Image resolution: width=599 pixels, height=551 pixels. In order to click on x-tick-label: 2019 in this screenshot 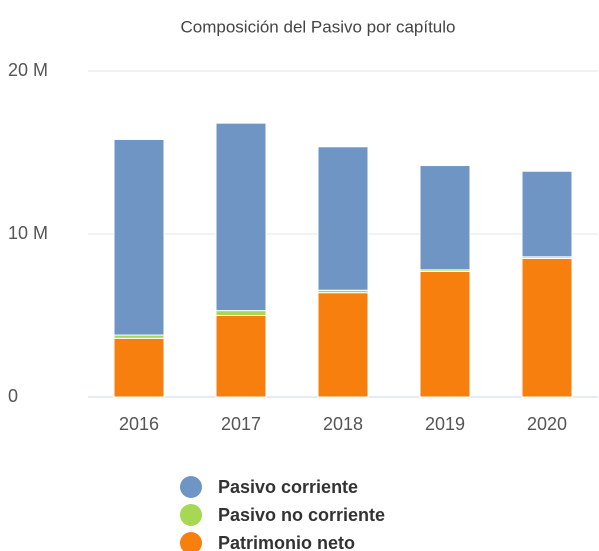, I will do `click(445, 424)`.